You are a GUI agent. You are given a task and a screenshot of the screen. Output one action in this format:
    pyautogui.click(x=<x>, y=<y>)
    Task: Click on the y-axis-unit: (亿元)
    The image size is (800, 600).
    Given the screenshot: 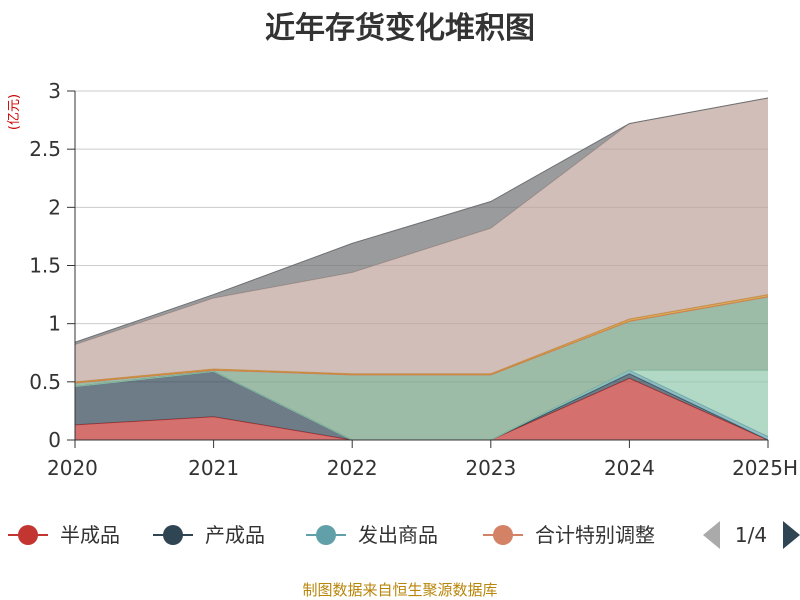 What is the action you would take?
    pyautogui.click(x=14, y=112)
    